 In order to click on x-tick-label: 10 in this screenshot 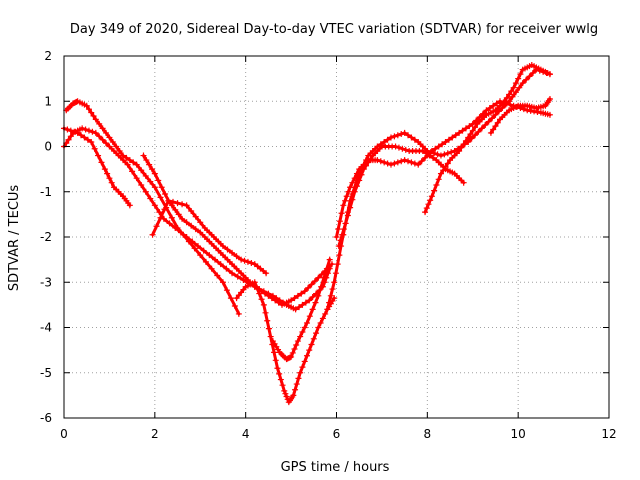, I will do `click(518, 434)`.